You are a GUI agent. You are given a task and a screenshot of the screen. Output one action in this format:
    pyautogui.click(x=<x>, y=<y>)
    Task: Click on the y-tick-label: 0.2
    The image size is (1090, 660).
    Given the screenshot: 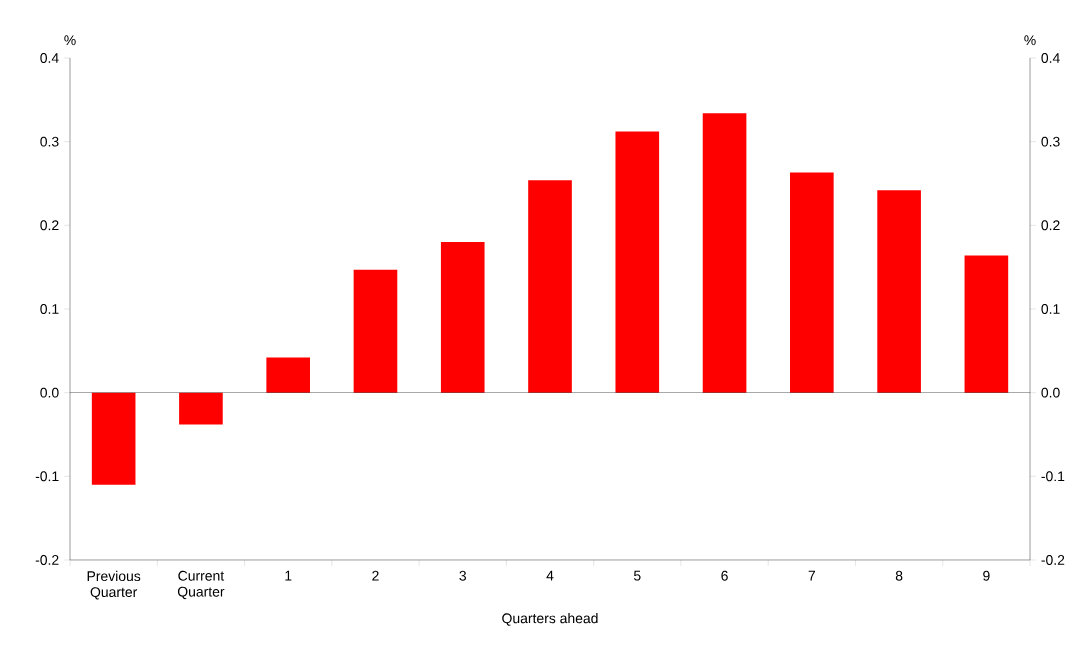 What is the action you would take?
    pyautogui.click(x=1050, y=225)
    